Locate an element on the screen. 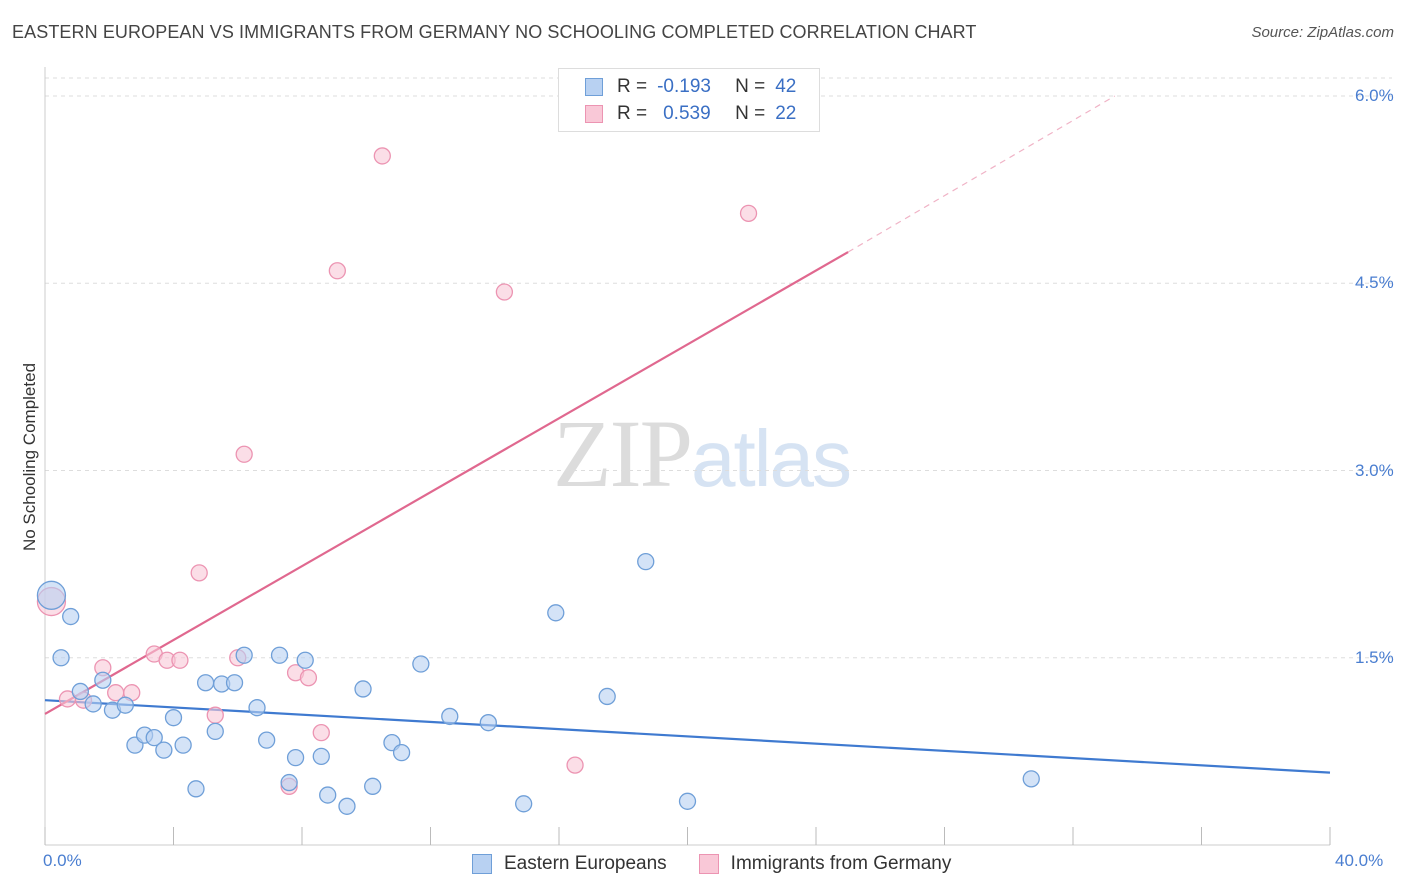 This screenshot has width=1406, height=892. legend-row-immigrants-germany: R = 0.539 N = 22 is located at coordinates (677, 114).